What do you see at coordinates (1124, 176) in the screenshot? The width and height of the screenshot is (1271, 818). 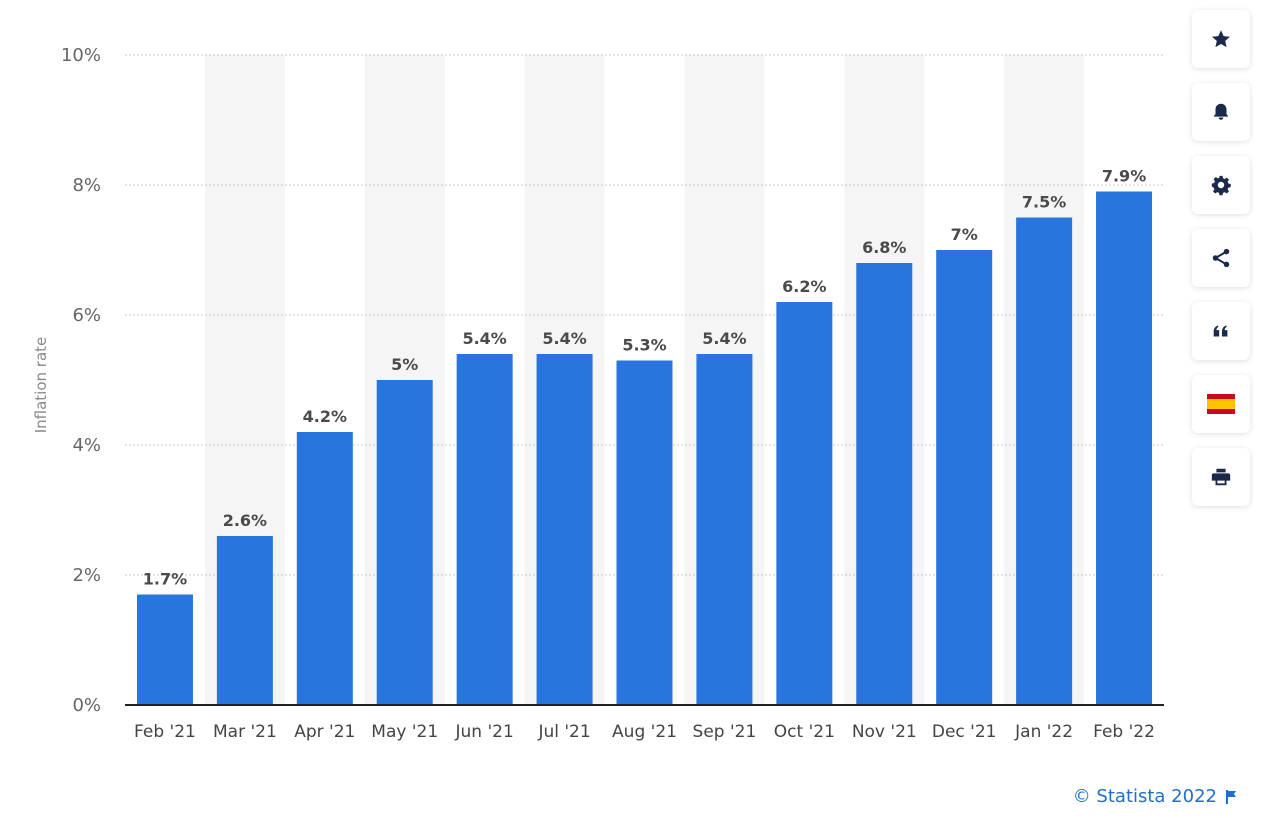 I see `data-label: 7.9%` at bounding box center [1124, 176].